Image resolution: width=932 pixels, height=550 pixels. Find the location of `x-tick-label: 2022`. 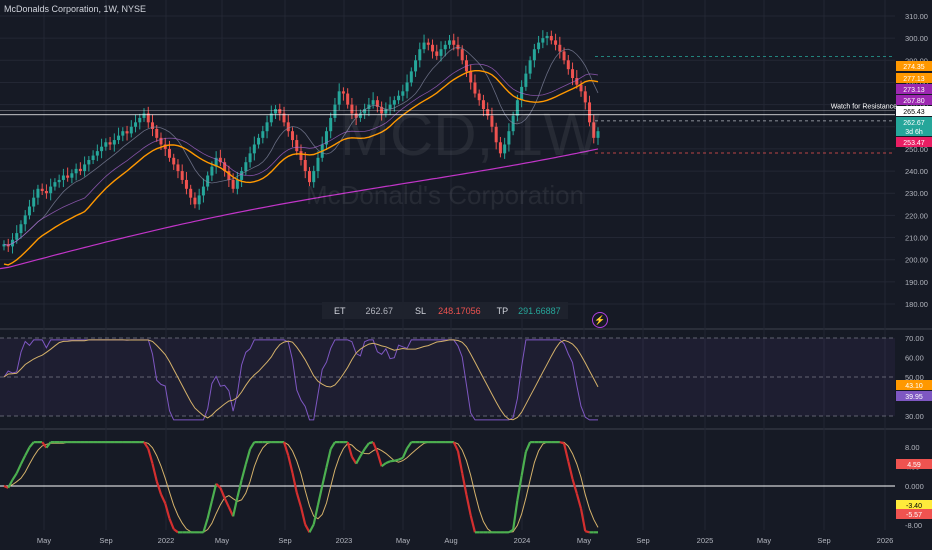

x-tick-label: 2022 is located at coordinates (166, 540).